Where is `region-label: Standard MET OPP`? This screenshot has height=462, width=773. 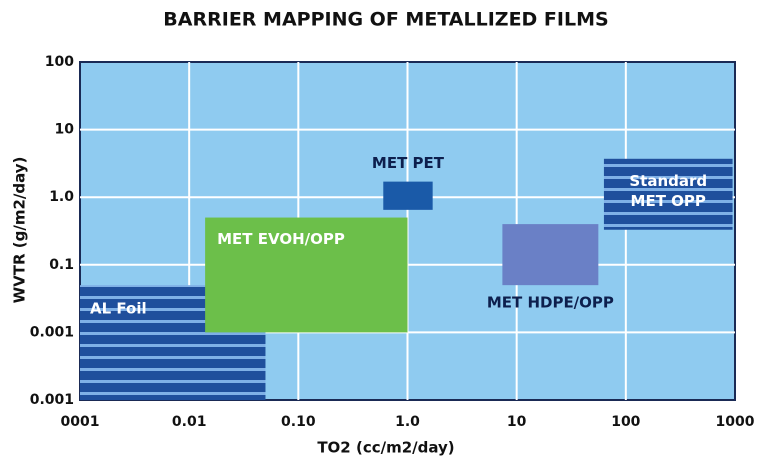
region-label: Standard MET OPP is located at coordinates (668, 190).